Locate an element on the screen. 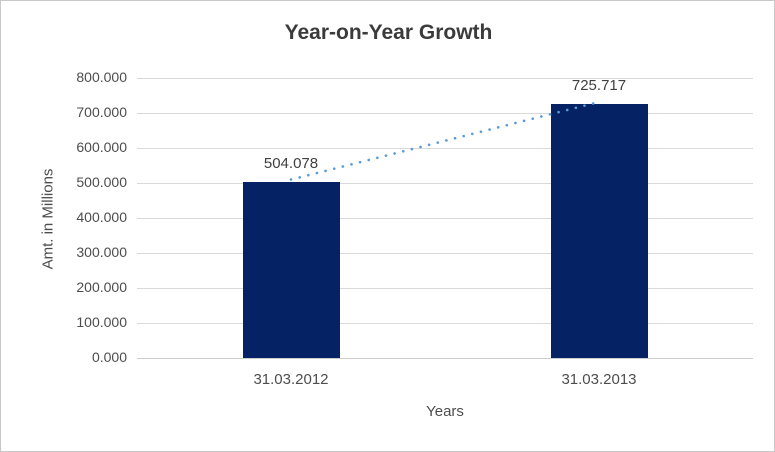  y-tick-label: 400.000 is located at coordinates (101, 217).